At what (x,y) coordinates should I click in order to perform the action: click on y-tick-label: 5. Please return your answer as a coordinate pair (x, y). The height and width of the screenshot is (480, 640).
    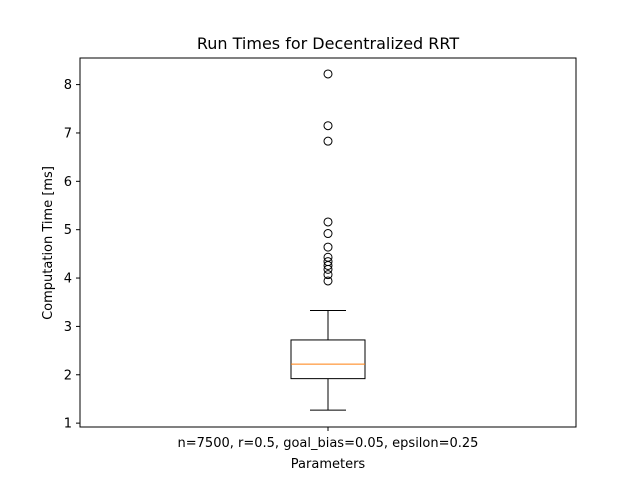
    Looking at the image, I should click on (68, 230).